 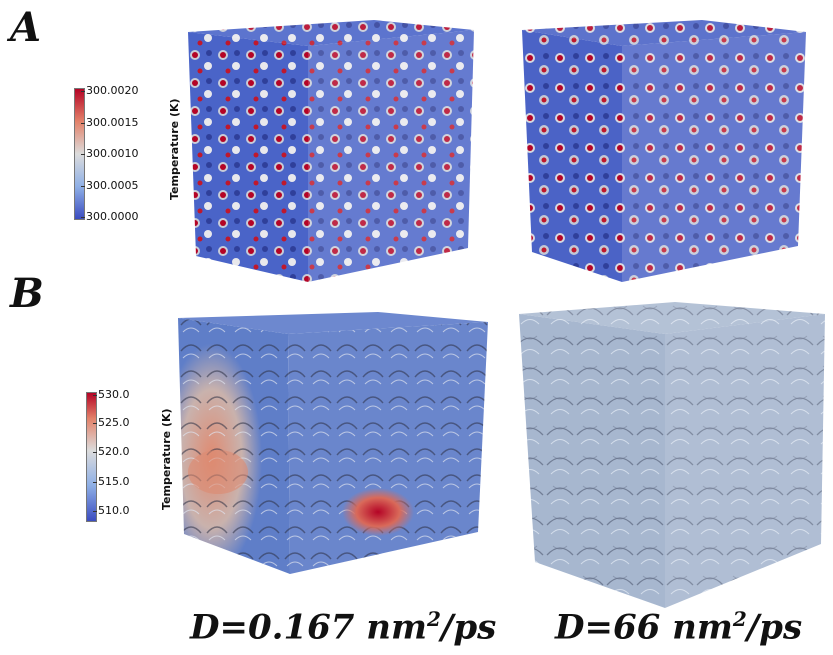 I want to click on caption-left: D=0.167 nm2/ps, so click(x=343, y=627).